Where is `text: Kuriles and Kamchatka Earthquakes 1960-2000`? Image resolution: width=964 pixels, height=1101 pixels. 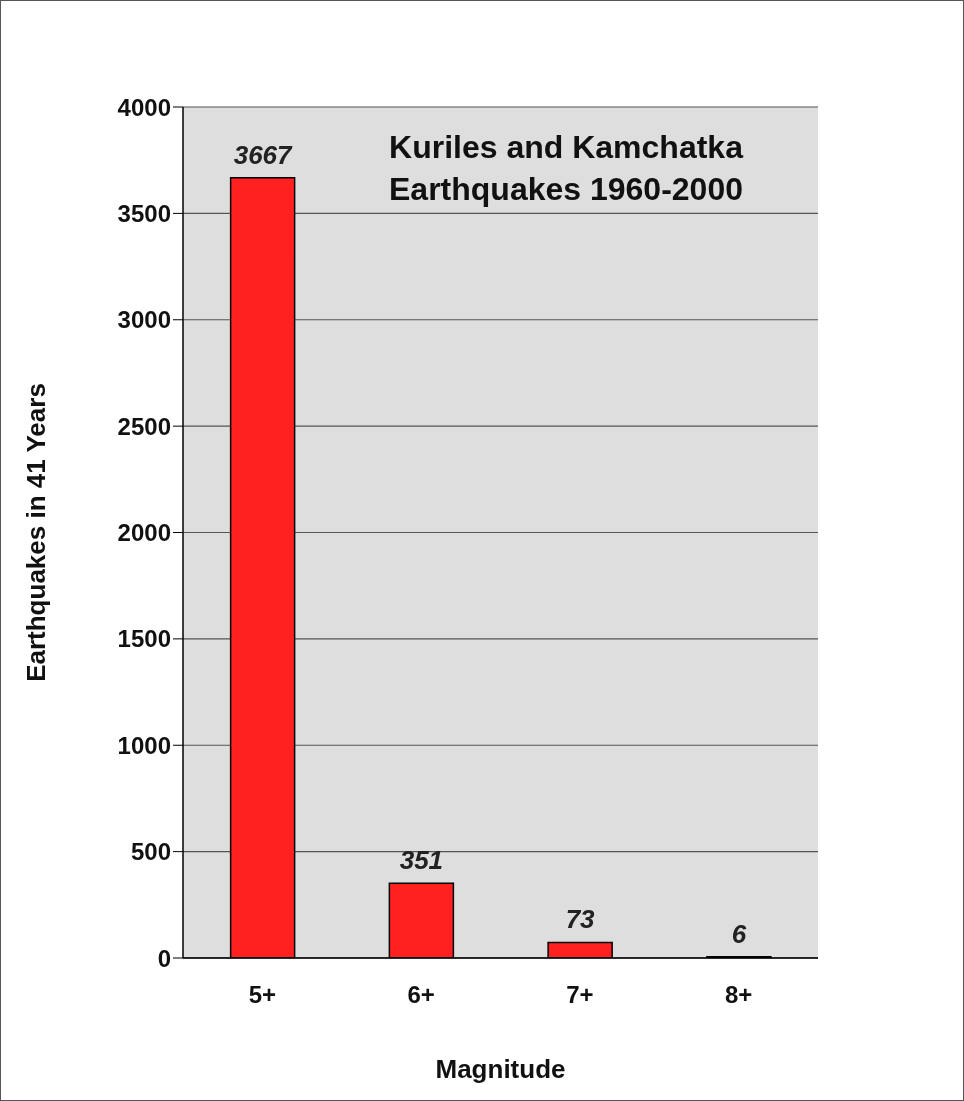 text: Kuriles and Kamchatka Earthquakes 1960-2000 is located at coordinates (566, 168).